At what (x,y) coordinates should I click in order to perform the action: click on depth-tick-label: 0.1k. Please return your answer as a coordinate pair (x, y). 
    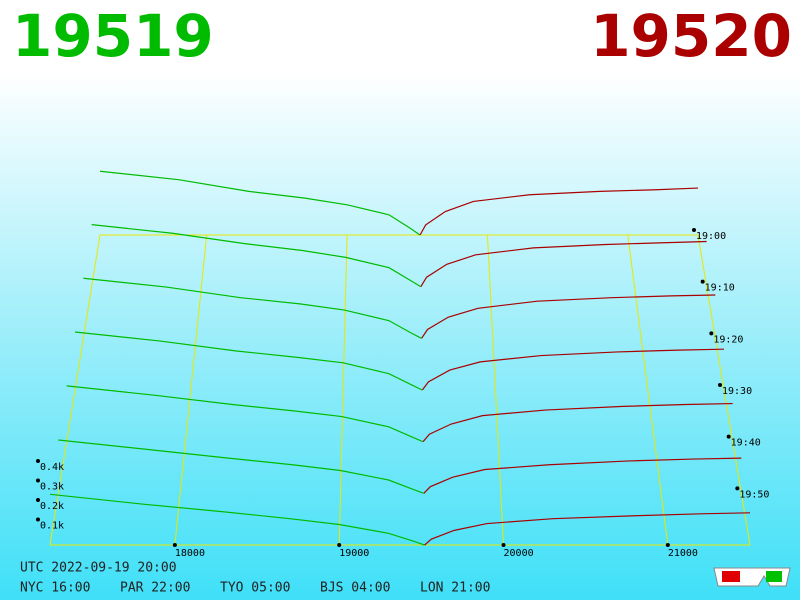
    Looking at the image, I should click on (52, 526).